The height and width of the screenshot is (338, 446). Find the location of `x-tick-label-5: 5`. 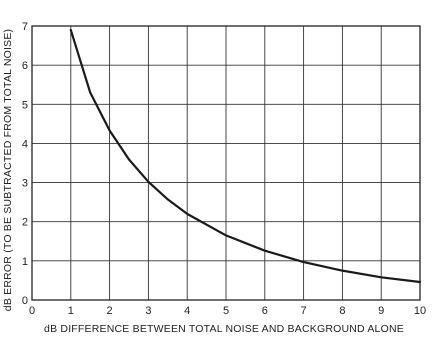

x-tick-label-5: 5 is located at coordinates (226, 311).